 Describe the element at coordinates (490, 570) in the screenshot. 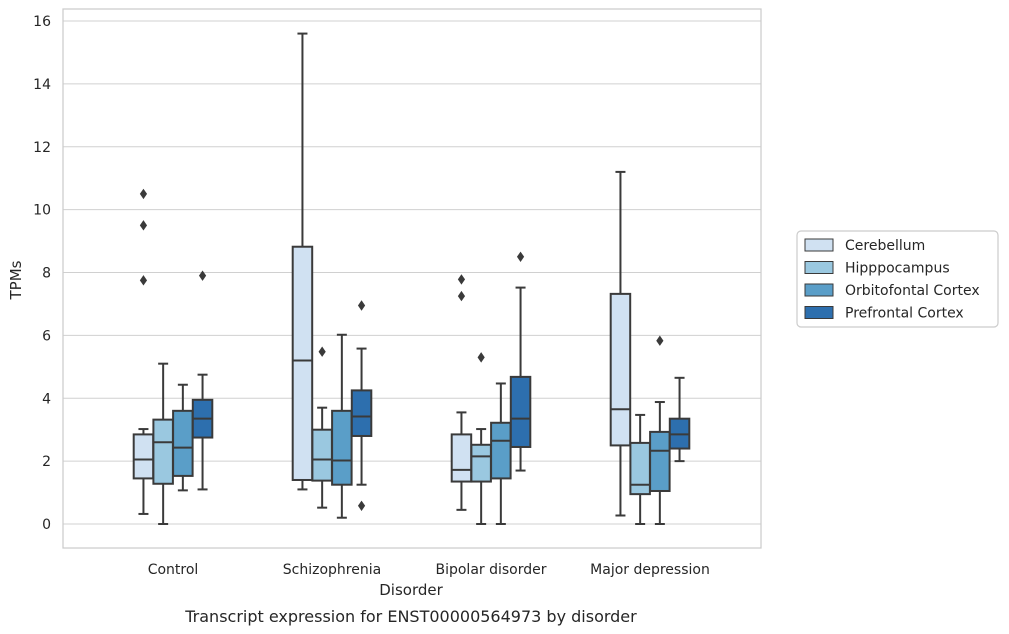

I see `x-tick-label: Bipolar disorder` at that location.